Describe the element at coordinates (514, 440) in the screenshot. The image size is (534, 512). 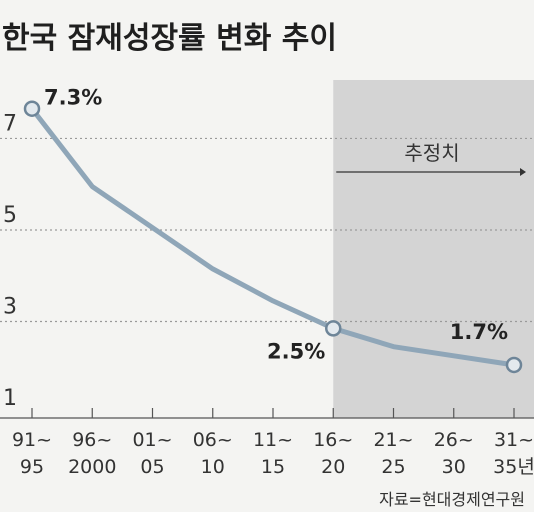
I see `x-tick-label: 31~` at that location.